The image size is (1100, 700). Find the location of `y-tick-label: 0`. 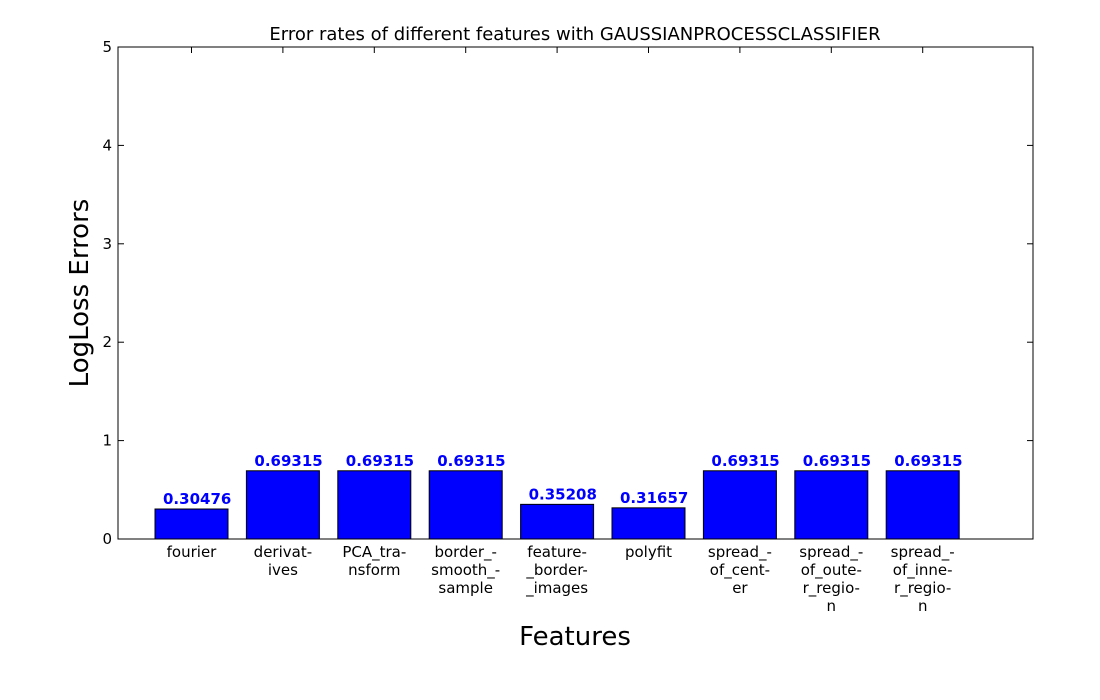

y-tick-label: 0 is located at coordinates (107, 539).